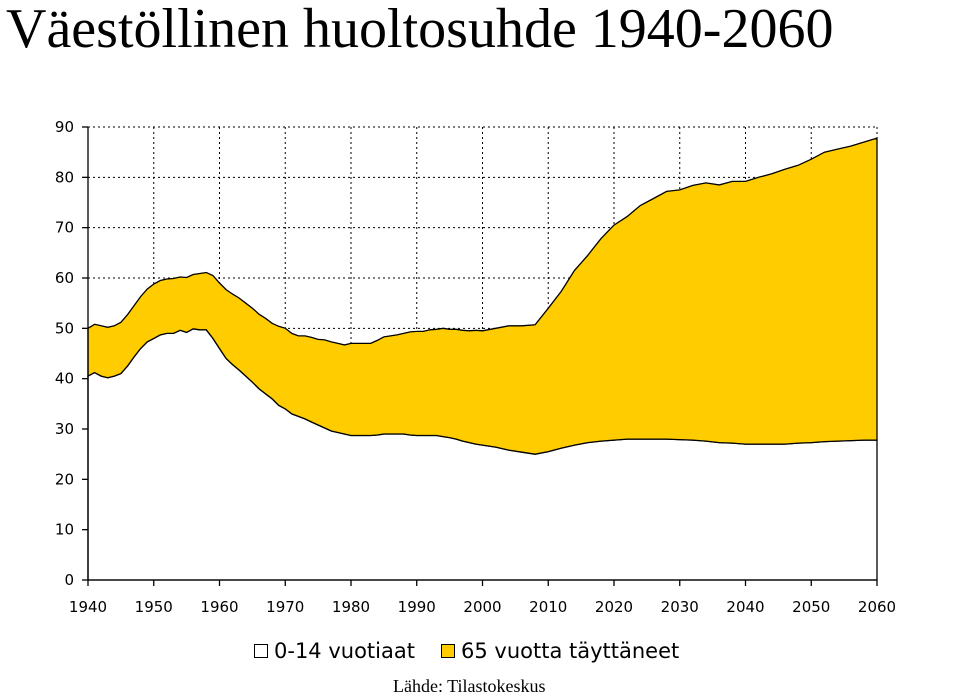  I want to click on x-tick-label: 2040, so click(745, 607).